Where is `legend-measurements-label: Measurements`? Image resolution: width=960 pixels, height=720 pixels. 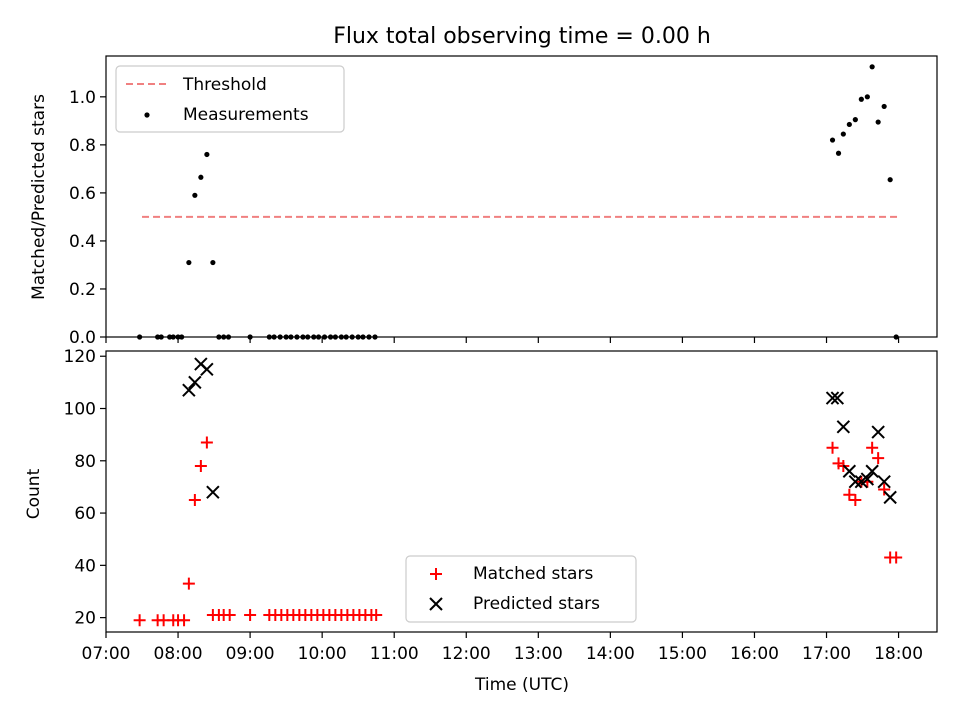 legend-measurements-label: Measurements is located at coordinates (246, 115).